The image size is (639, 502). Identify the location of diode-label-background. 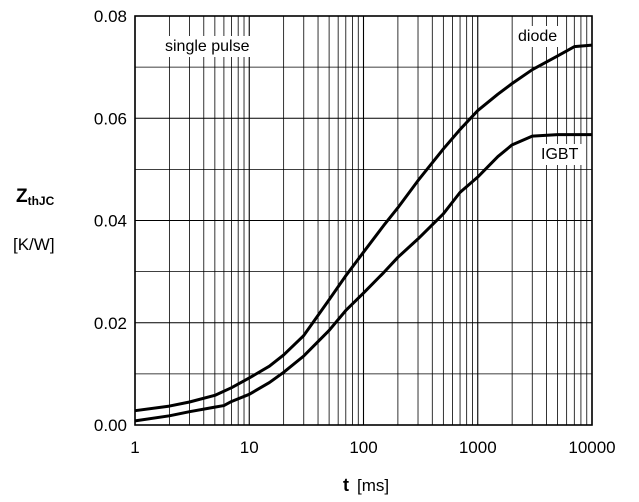
(538, 36).